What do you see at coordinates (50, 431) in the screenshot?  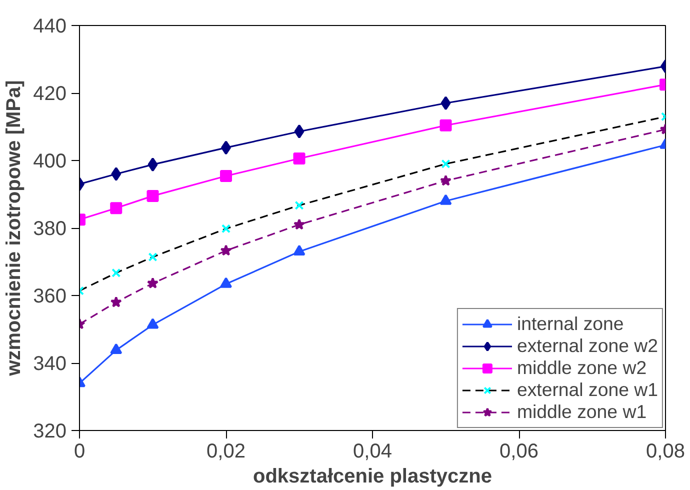 I see `y-tick-label: 320` at bounding box center [50, 431].